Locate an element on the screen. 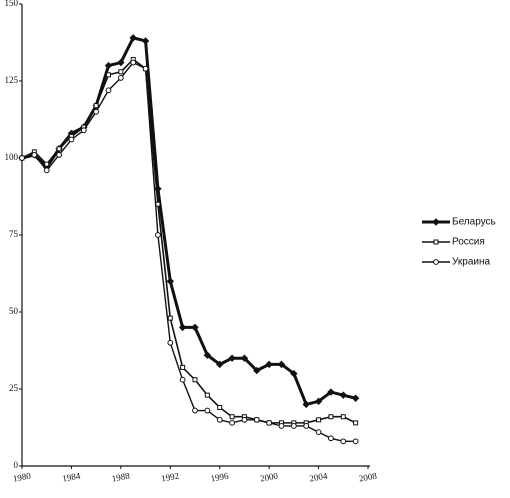 The width and height of the screenshot is (510, 498). x-tick-label: 1996 is located at coordinates (220, 477).